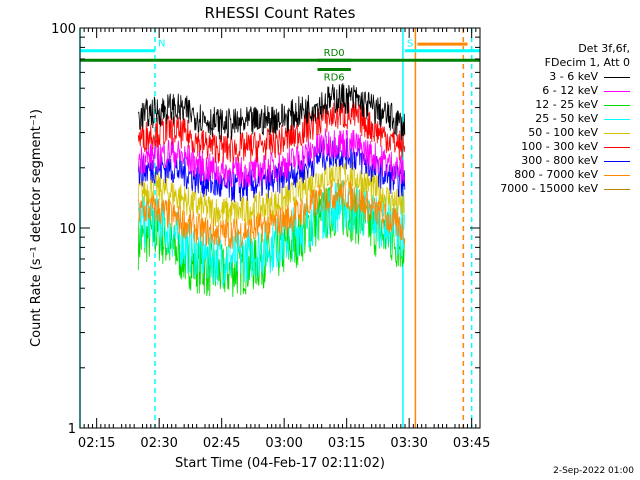  Describe the element at coordinates (566, 118) in the screenshot. I see `legend-label: 25 - 50 keV` at that location.